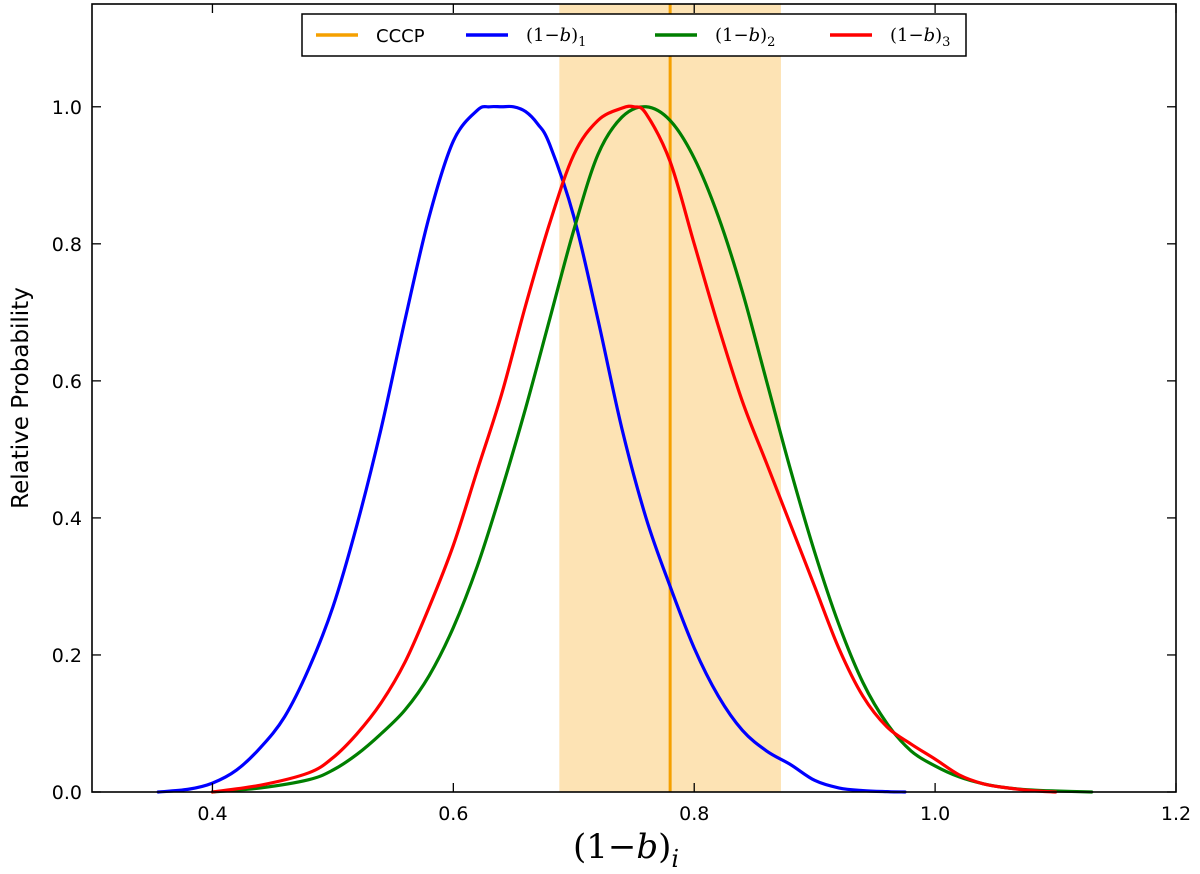 The height and width of the screenshot is (874, 1200). I want to click on y-tick-label: 0.0, so click(67, 793).